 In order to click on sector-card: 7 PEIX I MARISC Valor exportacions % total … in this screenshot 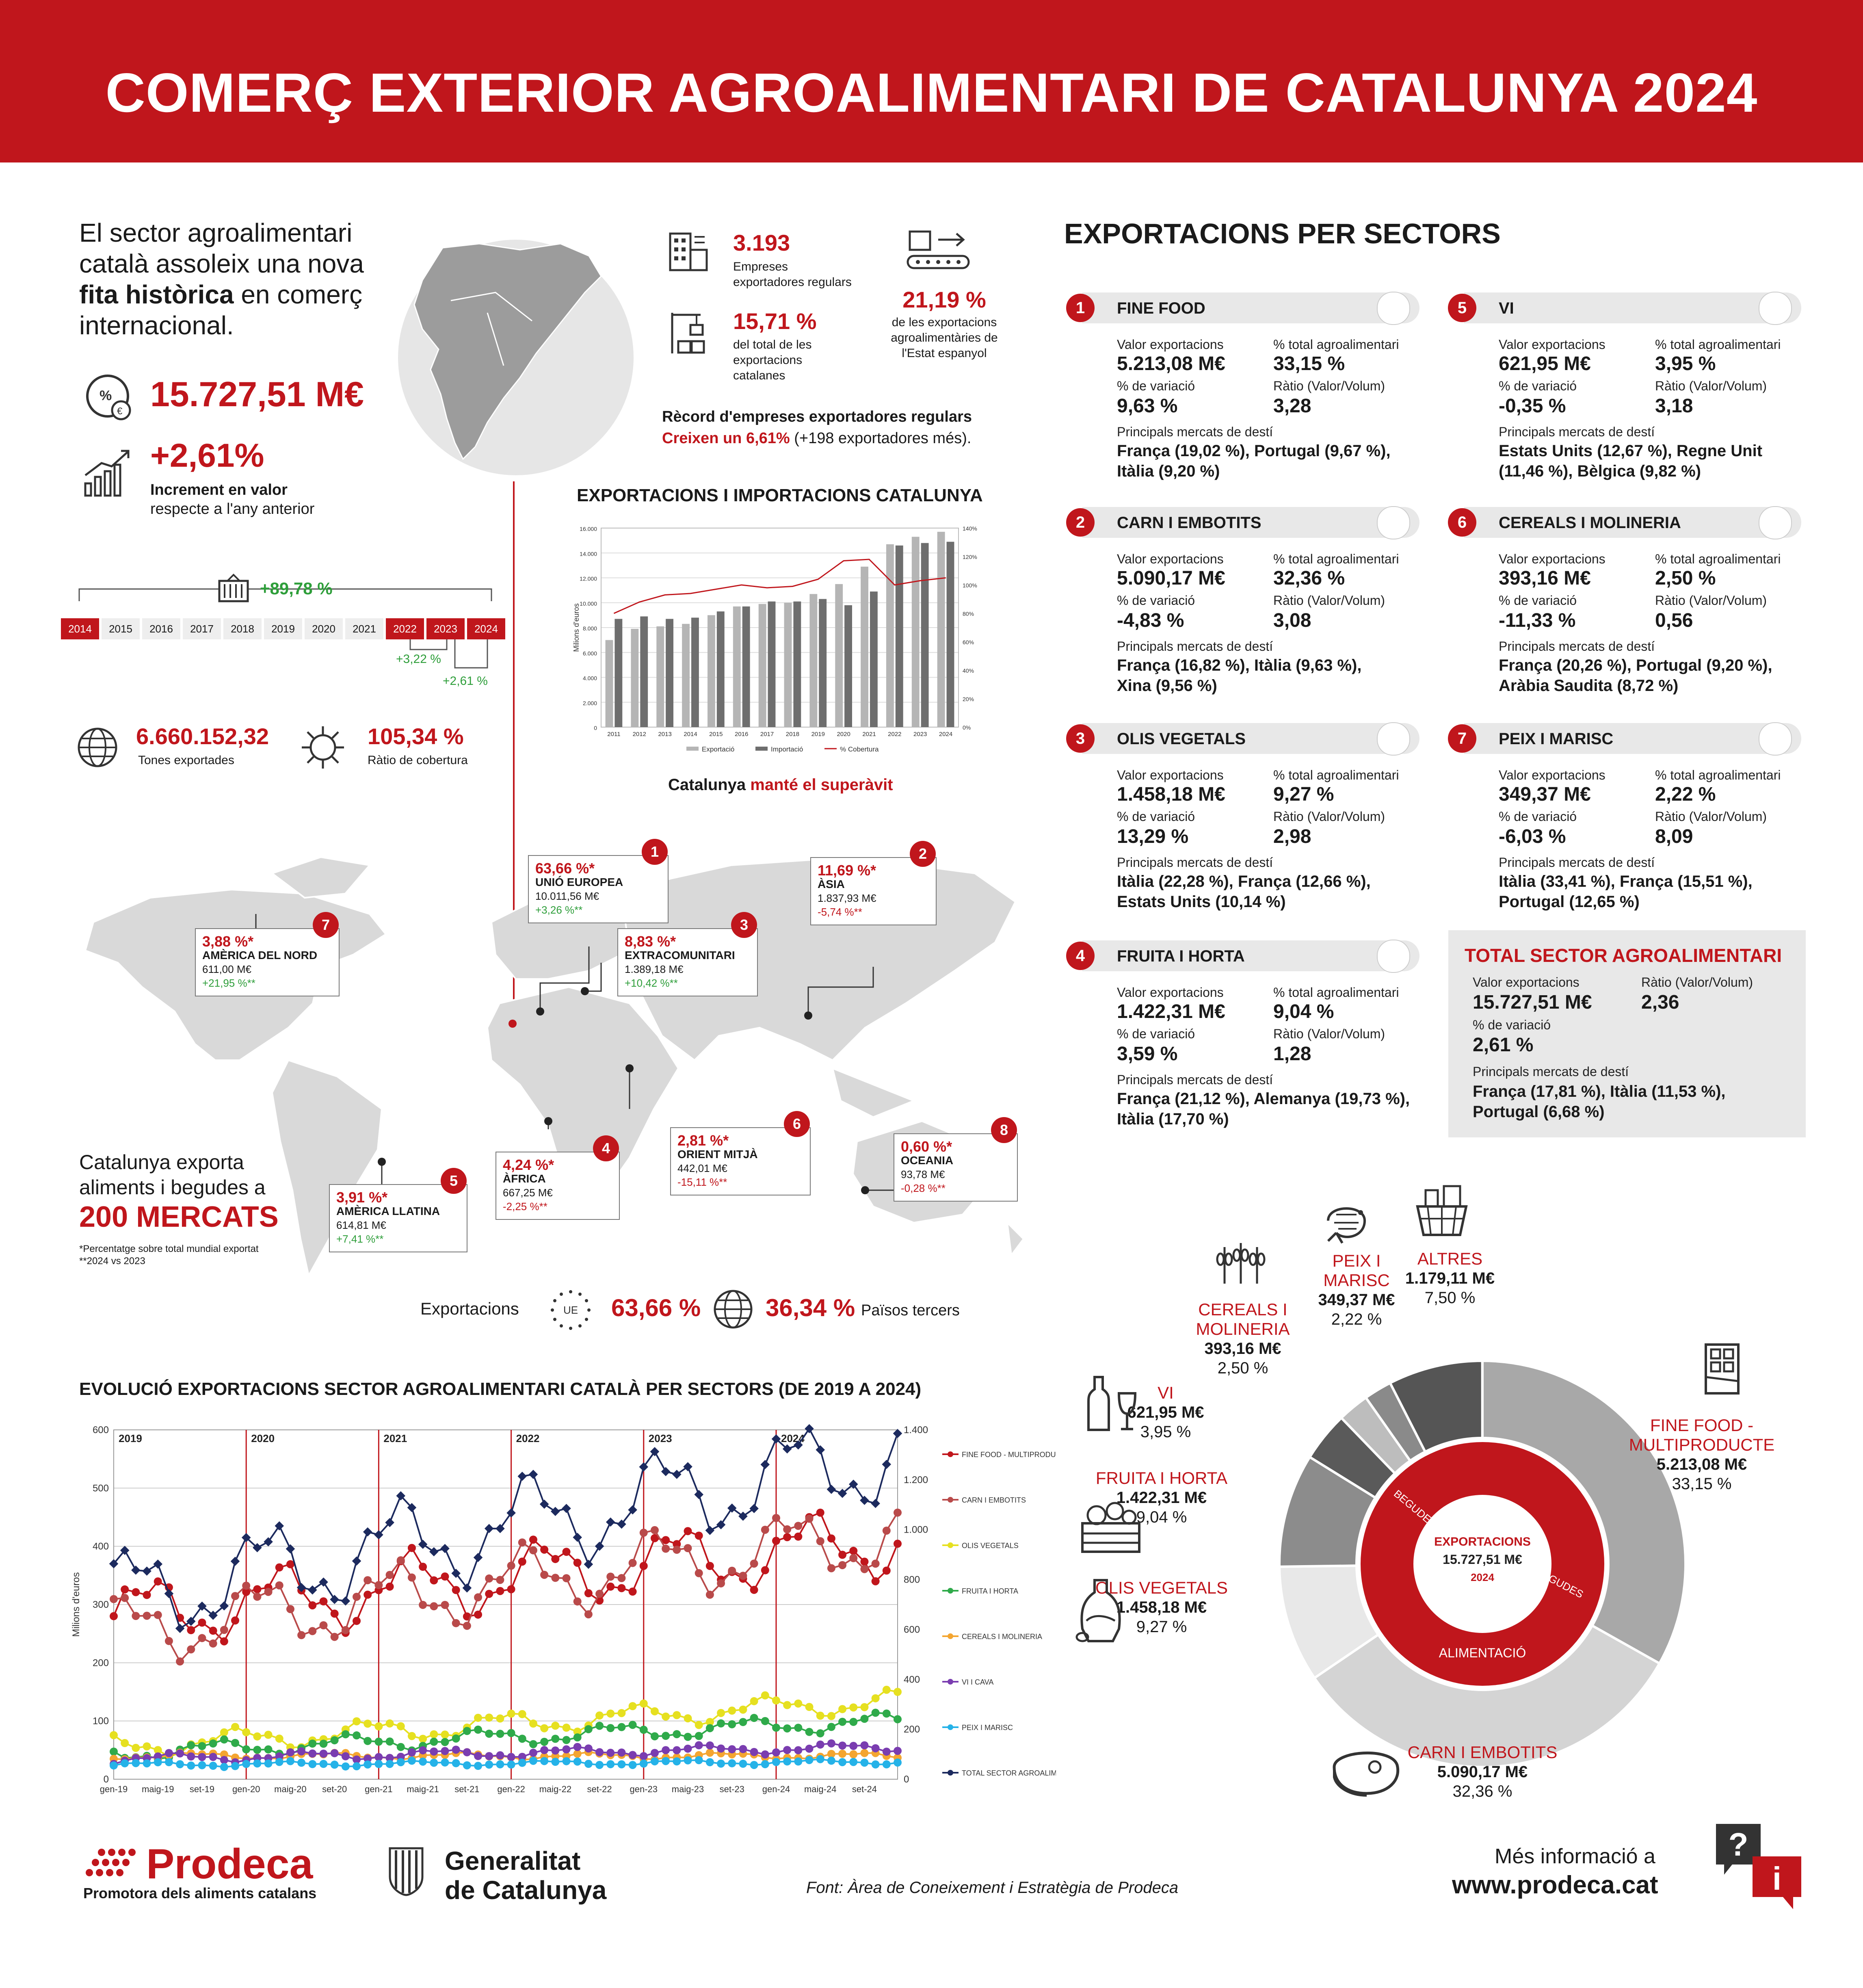, I will do `click(1626, 824)`.